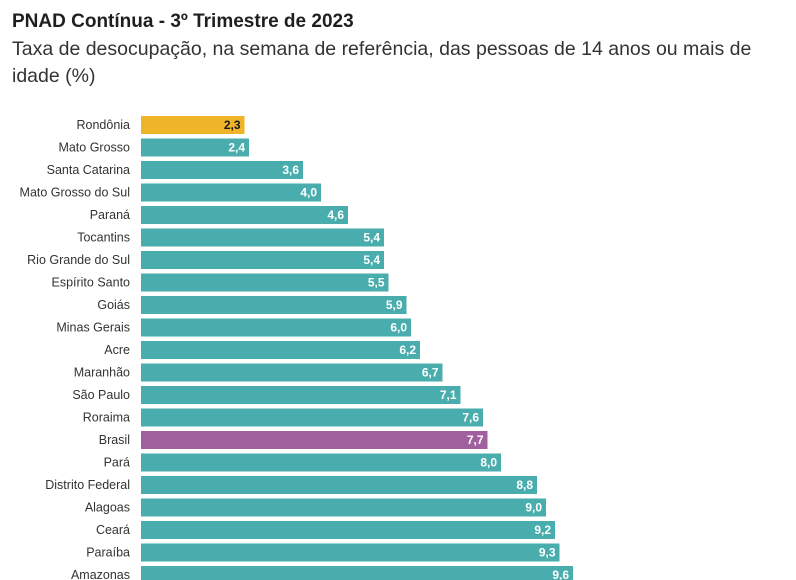 Image resolution: width=796 pixels, height=580 pixels. What do you see at coordinates (430, 373) in the screenshot?
I see `value-label-maranhao: 6,7` at bounding box center [430, 373].